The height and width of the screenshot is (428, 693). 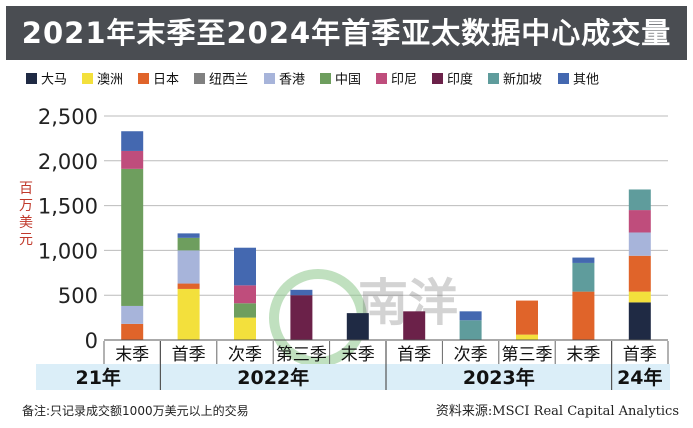 I want to click on x-tick-label-1: 首季, so click(x=189, y=355).